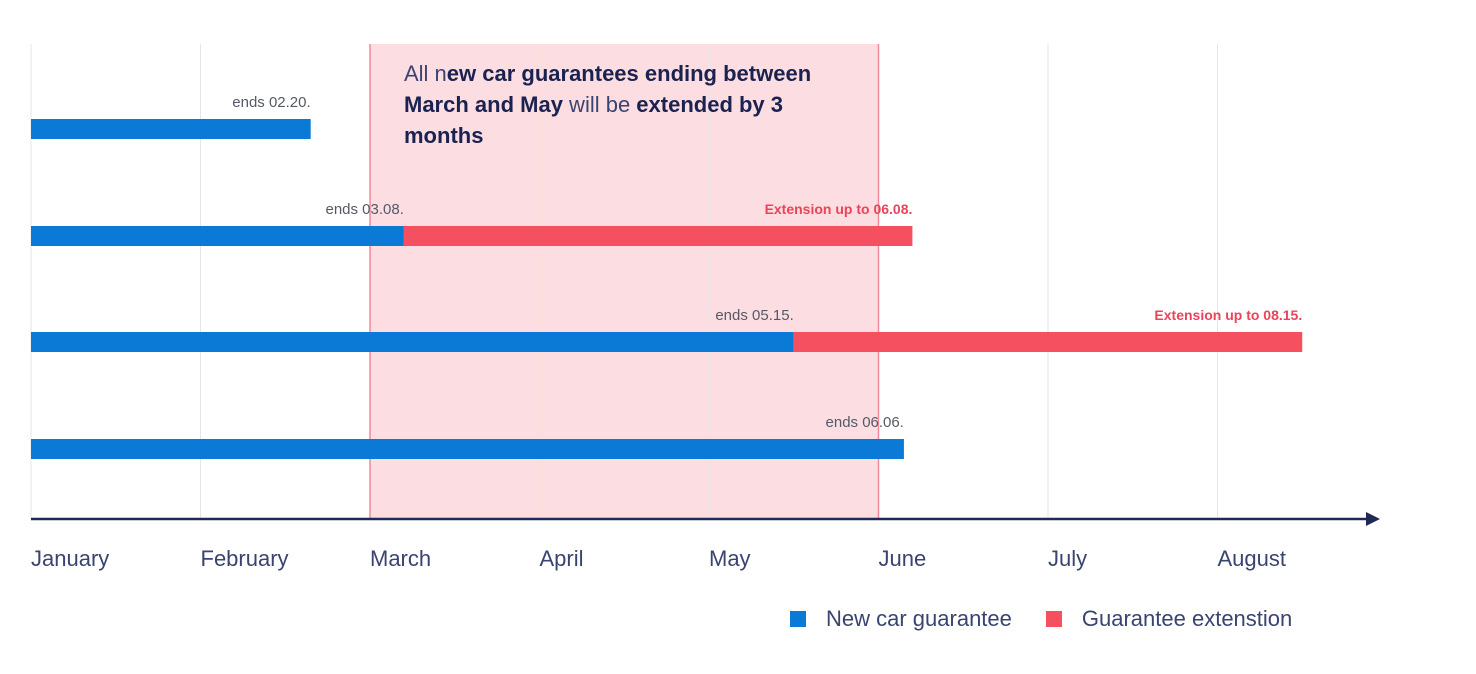 The width and height of the screenshot is (1476, 674). I want to click on month-label-june: June, so click(903, 558).